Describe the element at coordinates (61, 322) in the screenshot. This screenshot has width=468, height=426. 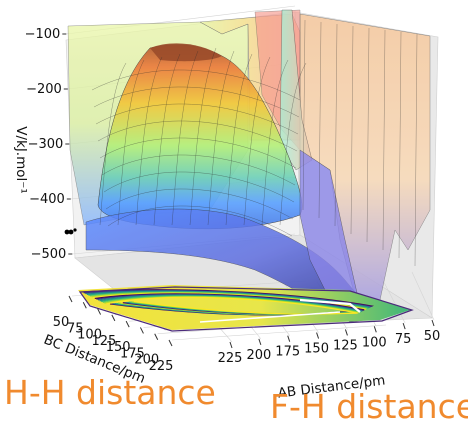
I see `y-tick-label: 50` at that location.